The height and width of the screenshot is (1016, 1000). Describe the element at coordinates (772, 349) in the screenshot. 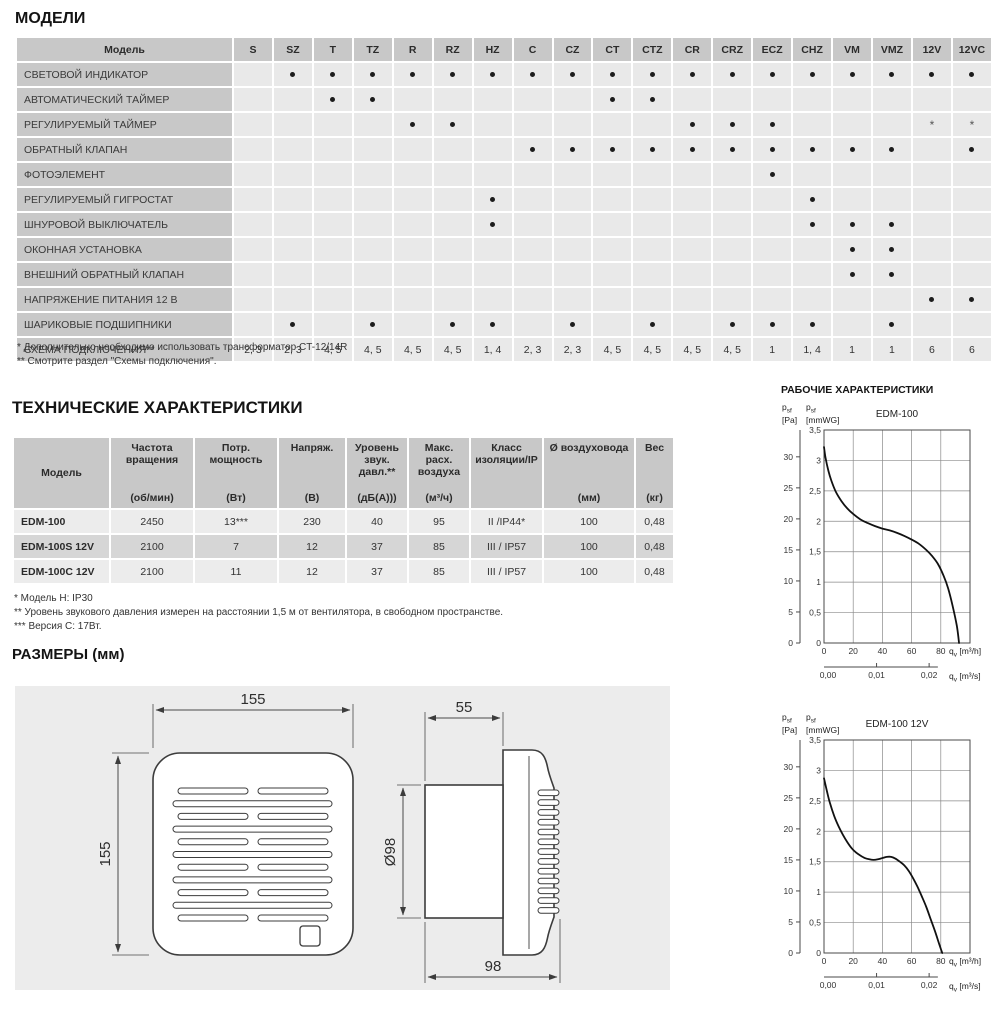

I see `feature-cell: 1` at that location.